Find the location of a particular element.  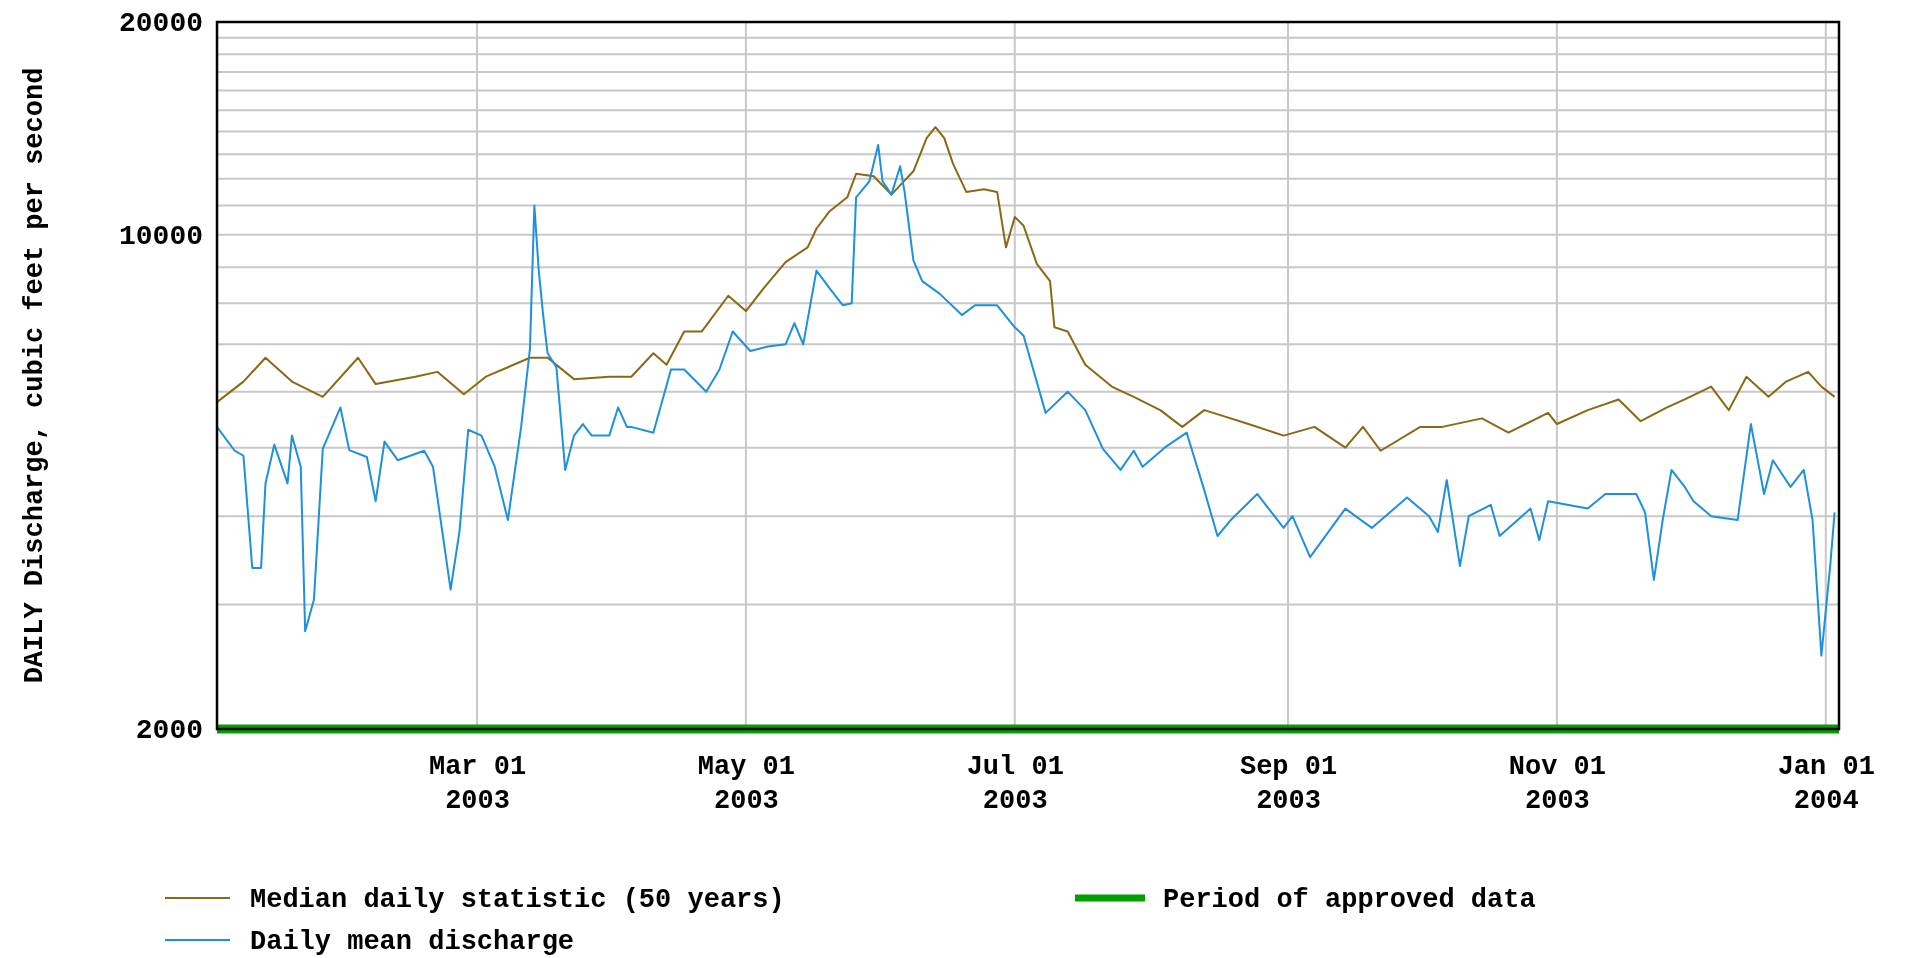

x-tick-label: Jul 01 2003 is located at coordinates (1015, 784).